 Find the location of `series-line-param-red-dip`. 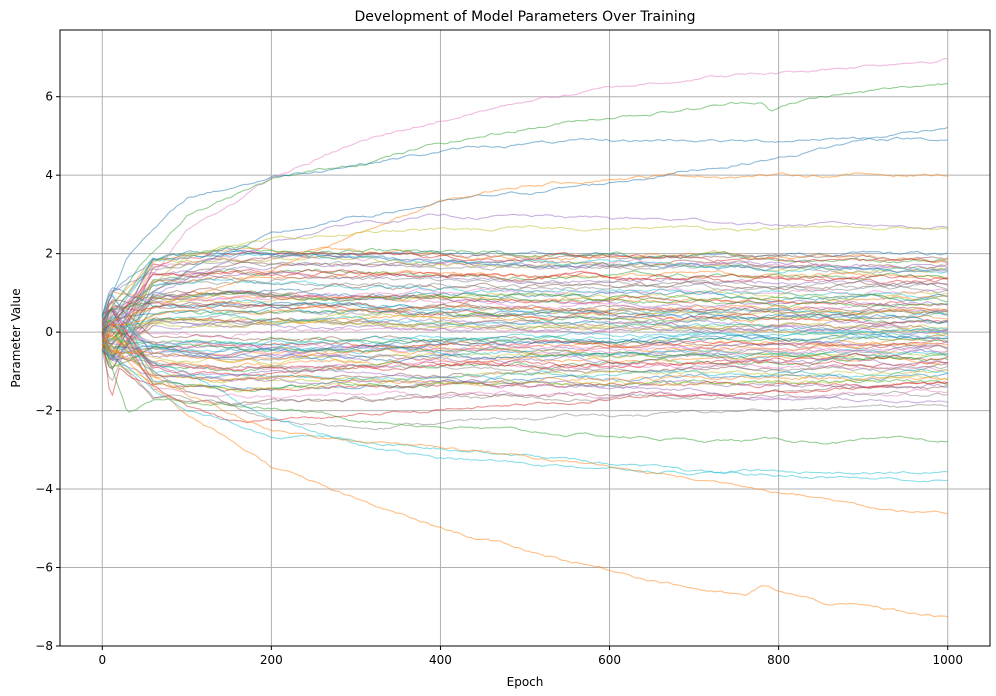

series-line-param-red-dip is located at coordinates (524, 378).